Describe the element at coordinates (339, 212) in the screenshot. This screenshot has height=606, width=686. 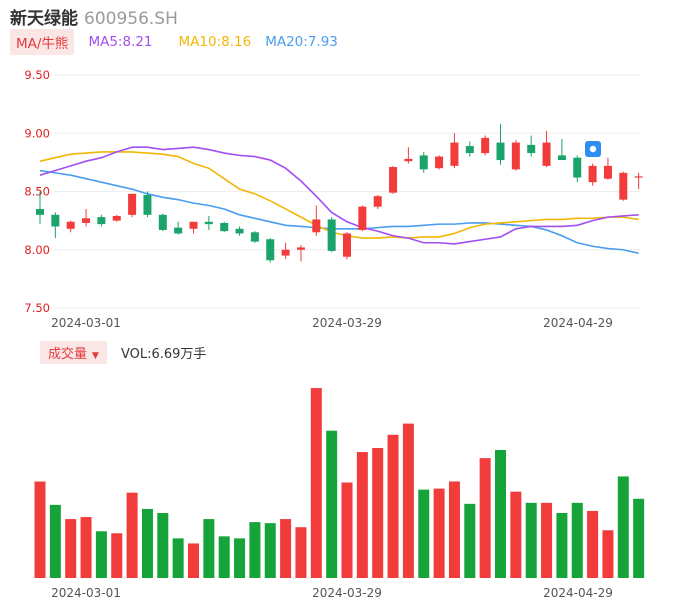
I see `ma20-line` at that location.